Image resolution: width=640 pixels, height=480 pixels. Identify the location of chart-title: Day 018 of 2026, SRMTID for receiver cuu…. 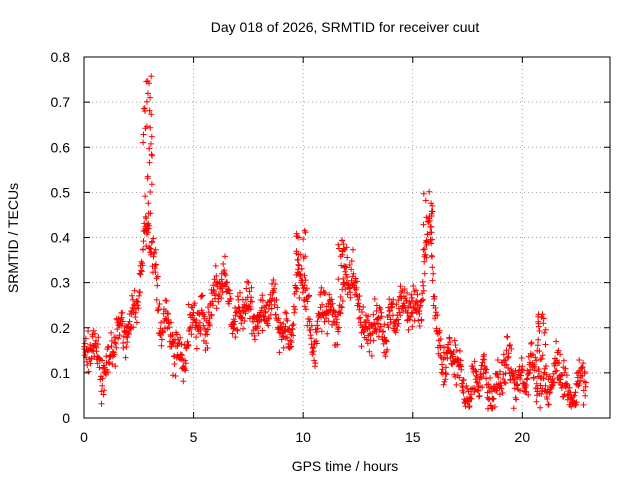
(345, 27).